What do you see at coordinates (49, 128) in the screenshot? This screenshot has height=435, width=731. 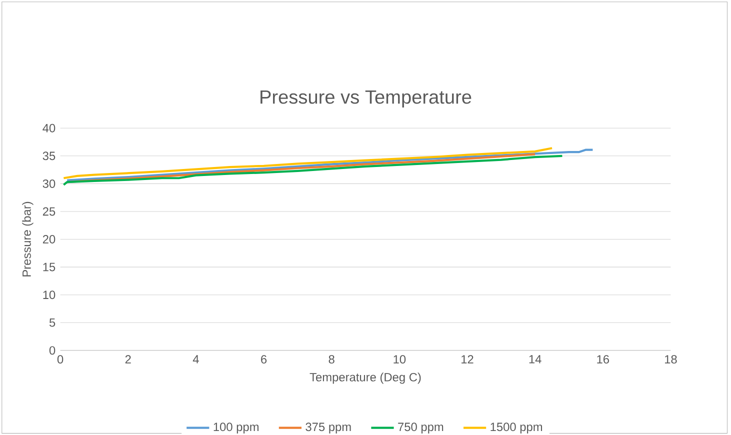 I see `y-tick-label: 40` at bounding box center [49, 128].